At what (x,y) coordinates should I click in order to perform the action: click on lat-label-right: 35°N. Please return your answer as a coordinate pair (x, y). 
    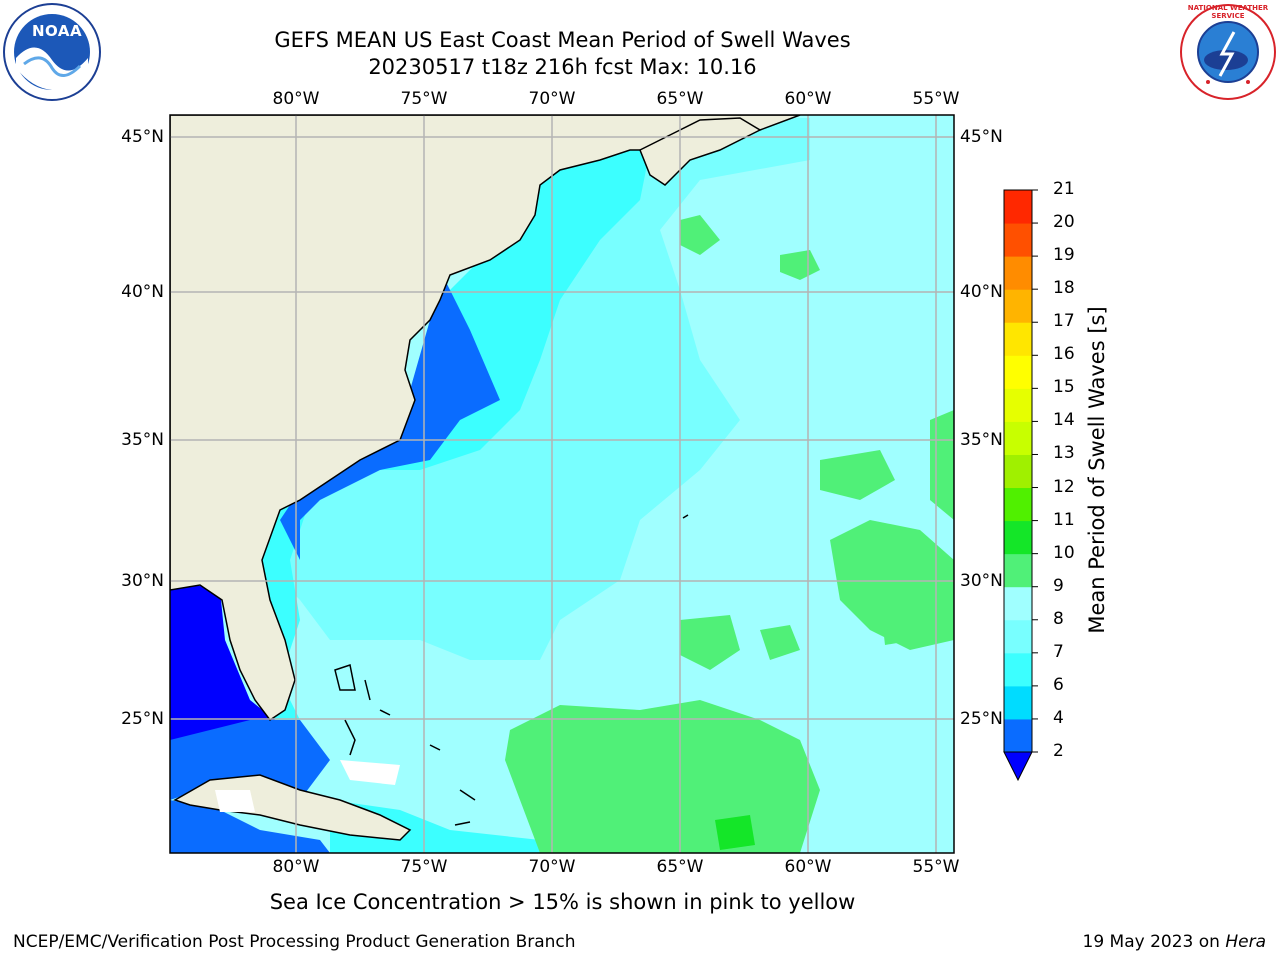
    Looking at the image, I should click on (981, 440).